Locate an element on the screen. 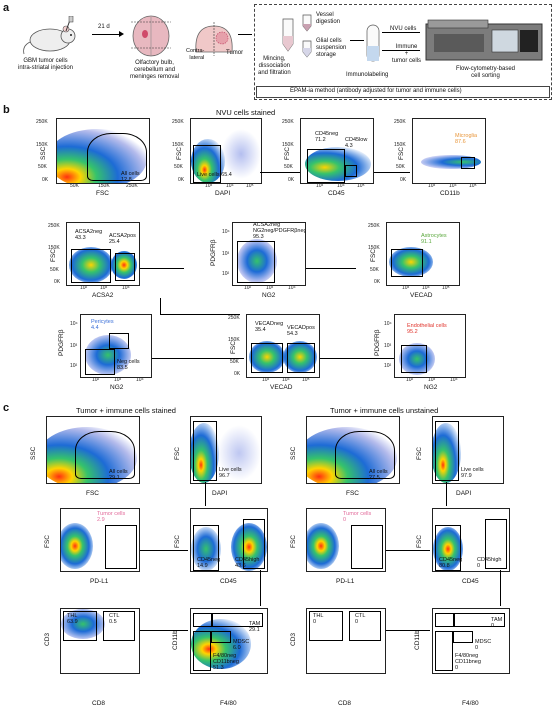 The height and width of the screenshot is (712, 554). arrow-c3 is located at coordinates (260, 588).